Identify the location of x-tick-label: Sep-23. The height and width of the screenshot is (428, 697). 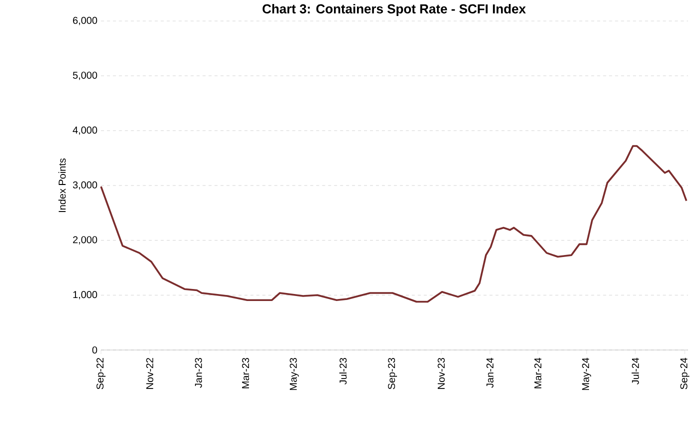
(393, 374).